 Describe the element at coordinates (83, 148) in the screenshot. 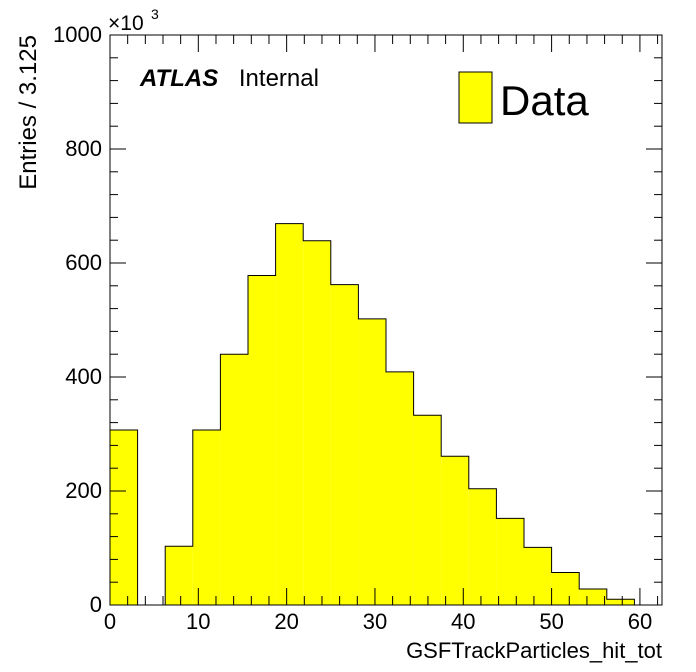

I see `y-tick-label-800: 800` at that location.